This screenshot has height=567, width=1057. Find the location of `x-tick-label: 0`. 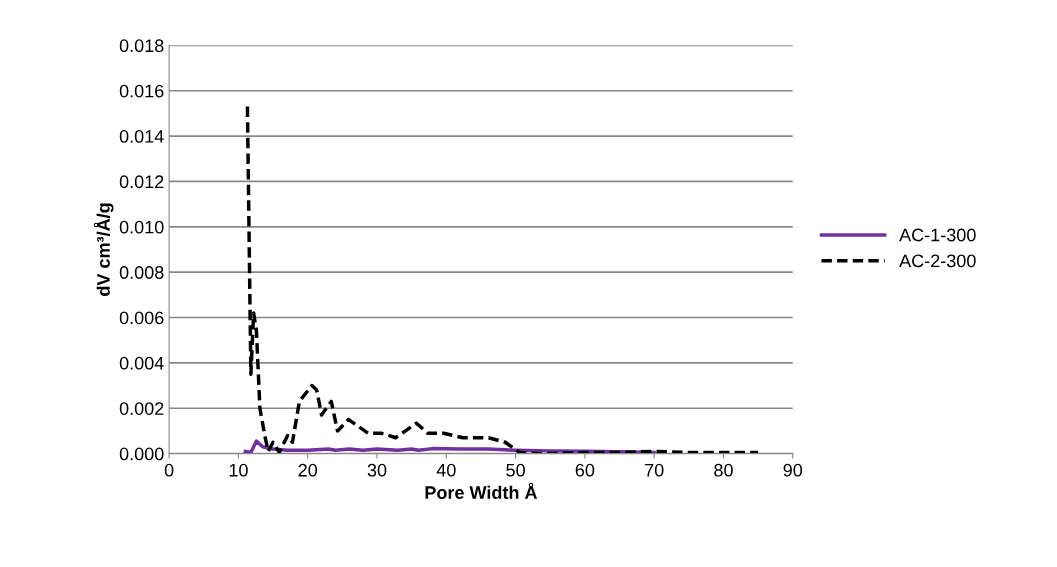

x-tick-label: 0 is located at coordinates (169, 470).